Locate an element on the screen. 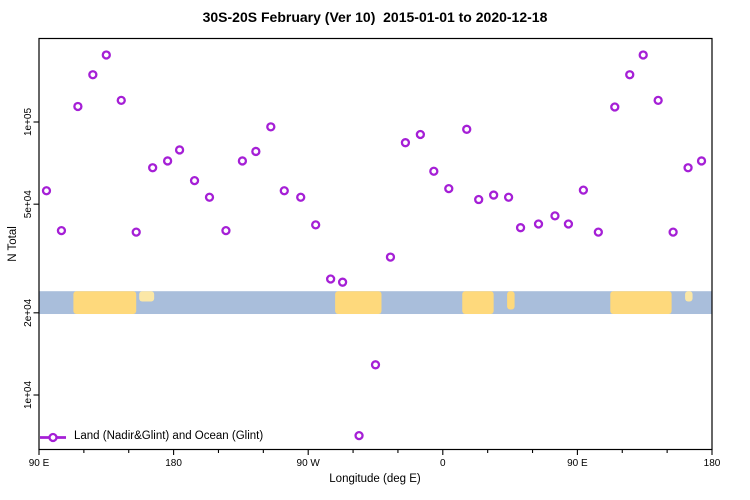 The image size is (750, 500). x-tick-label: 90 W is located at coordinates (309, 463).